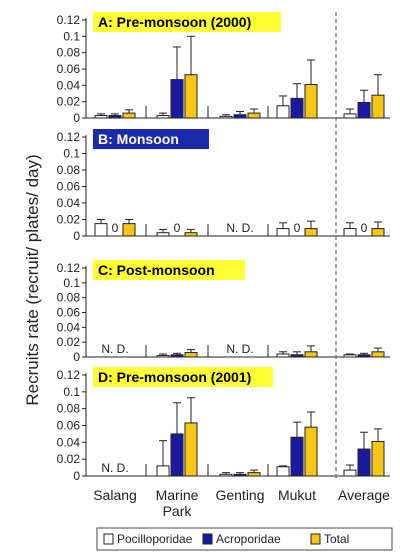 The width and height of the screenshot is (400, 554). Describe the element at coordinates (315, 539) in the screenshot. I see `legend-swatch-total` at that location.